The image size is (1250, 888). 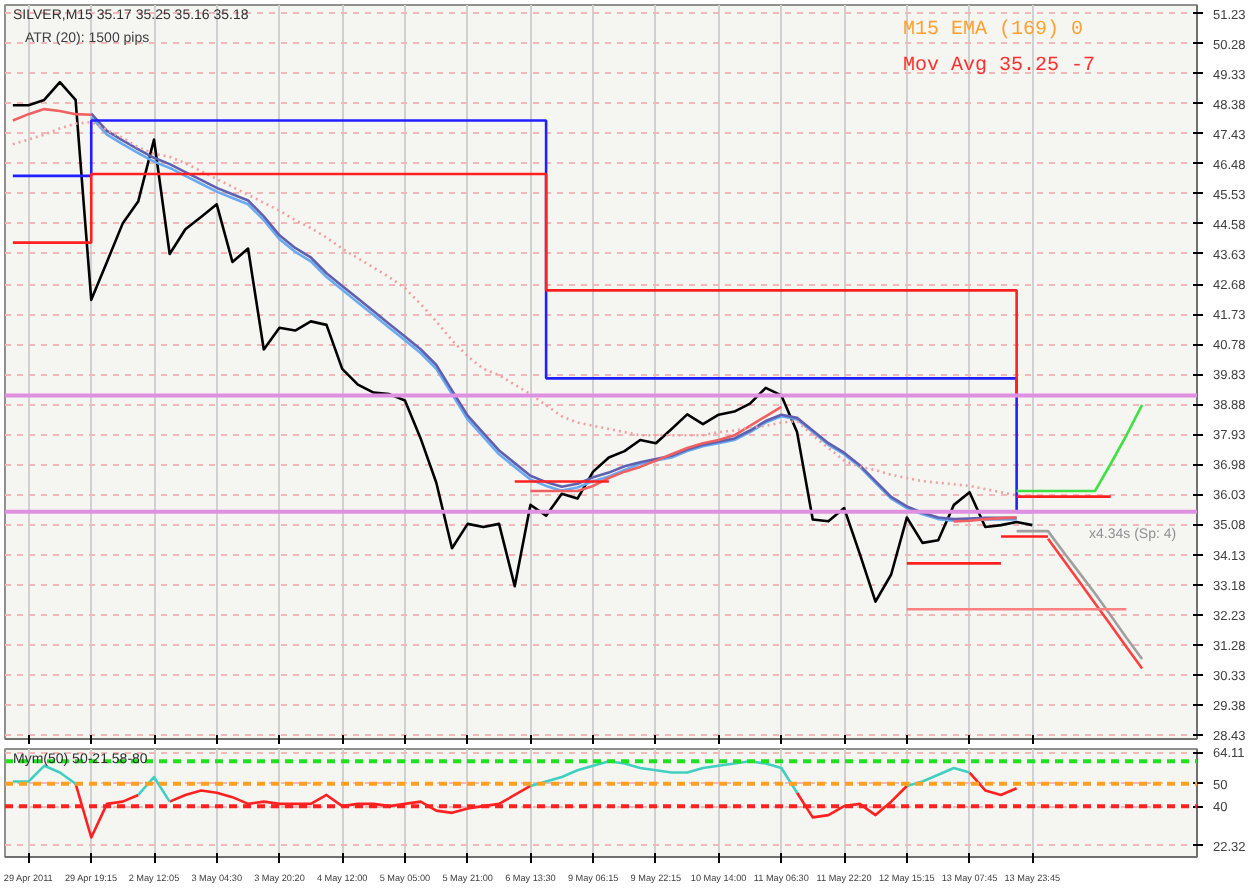 What do you see at coordinates (999, 67) in the screenshot?
I see `annotation: Mov Avg 35.25 -7` at bounding box center [999, 67].